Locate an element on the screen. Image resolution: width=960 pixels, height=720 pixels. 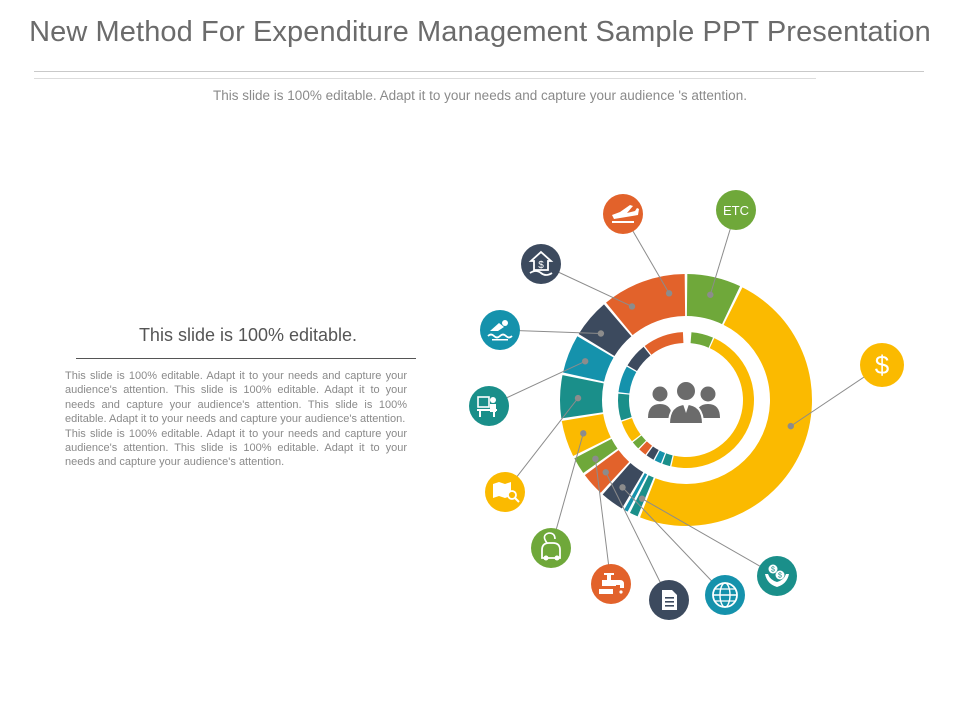
text-block-heading: This slide is 100% editable. is located at coordinates (248, 335).